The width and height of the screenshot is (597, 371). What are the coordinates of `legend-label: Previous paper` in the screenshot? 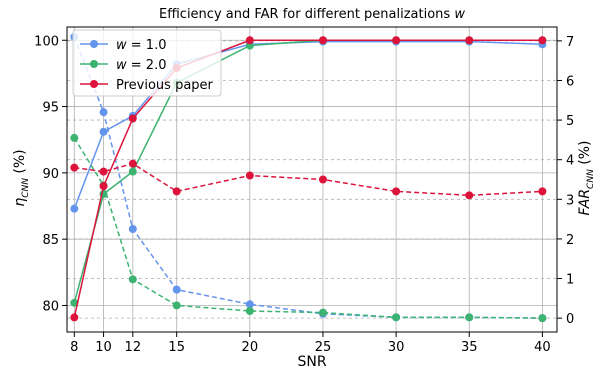 It's located at (165, 85).